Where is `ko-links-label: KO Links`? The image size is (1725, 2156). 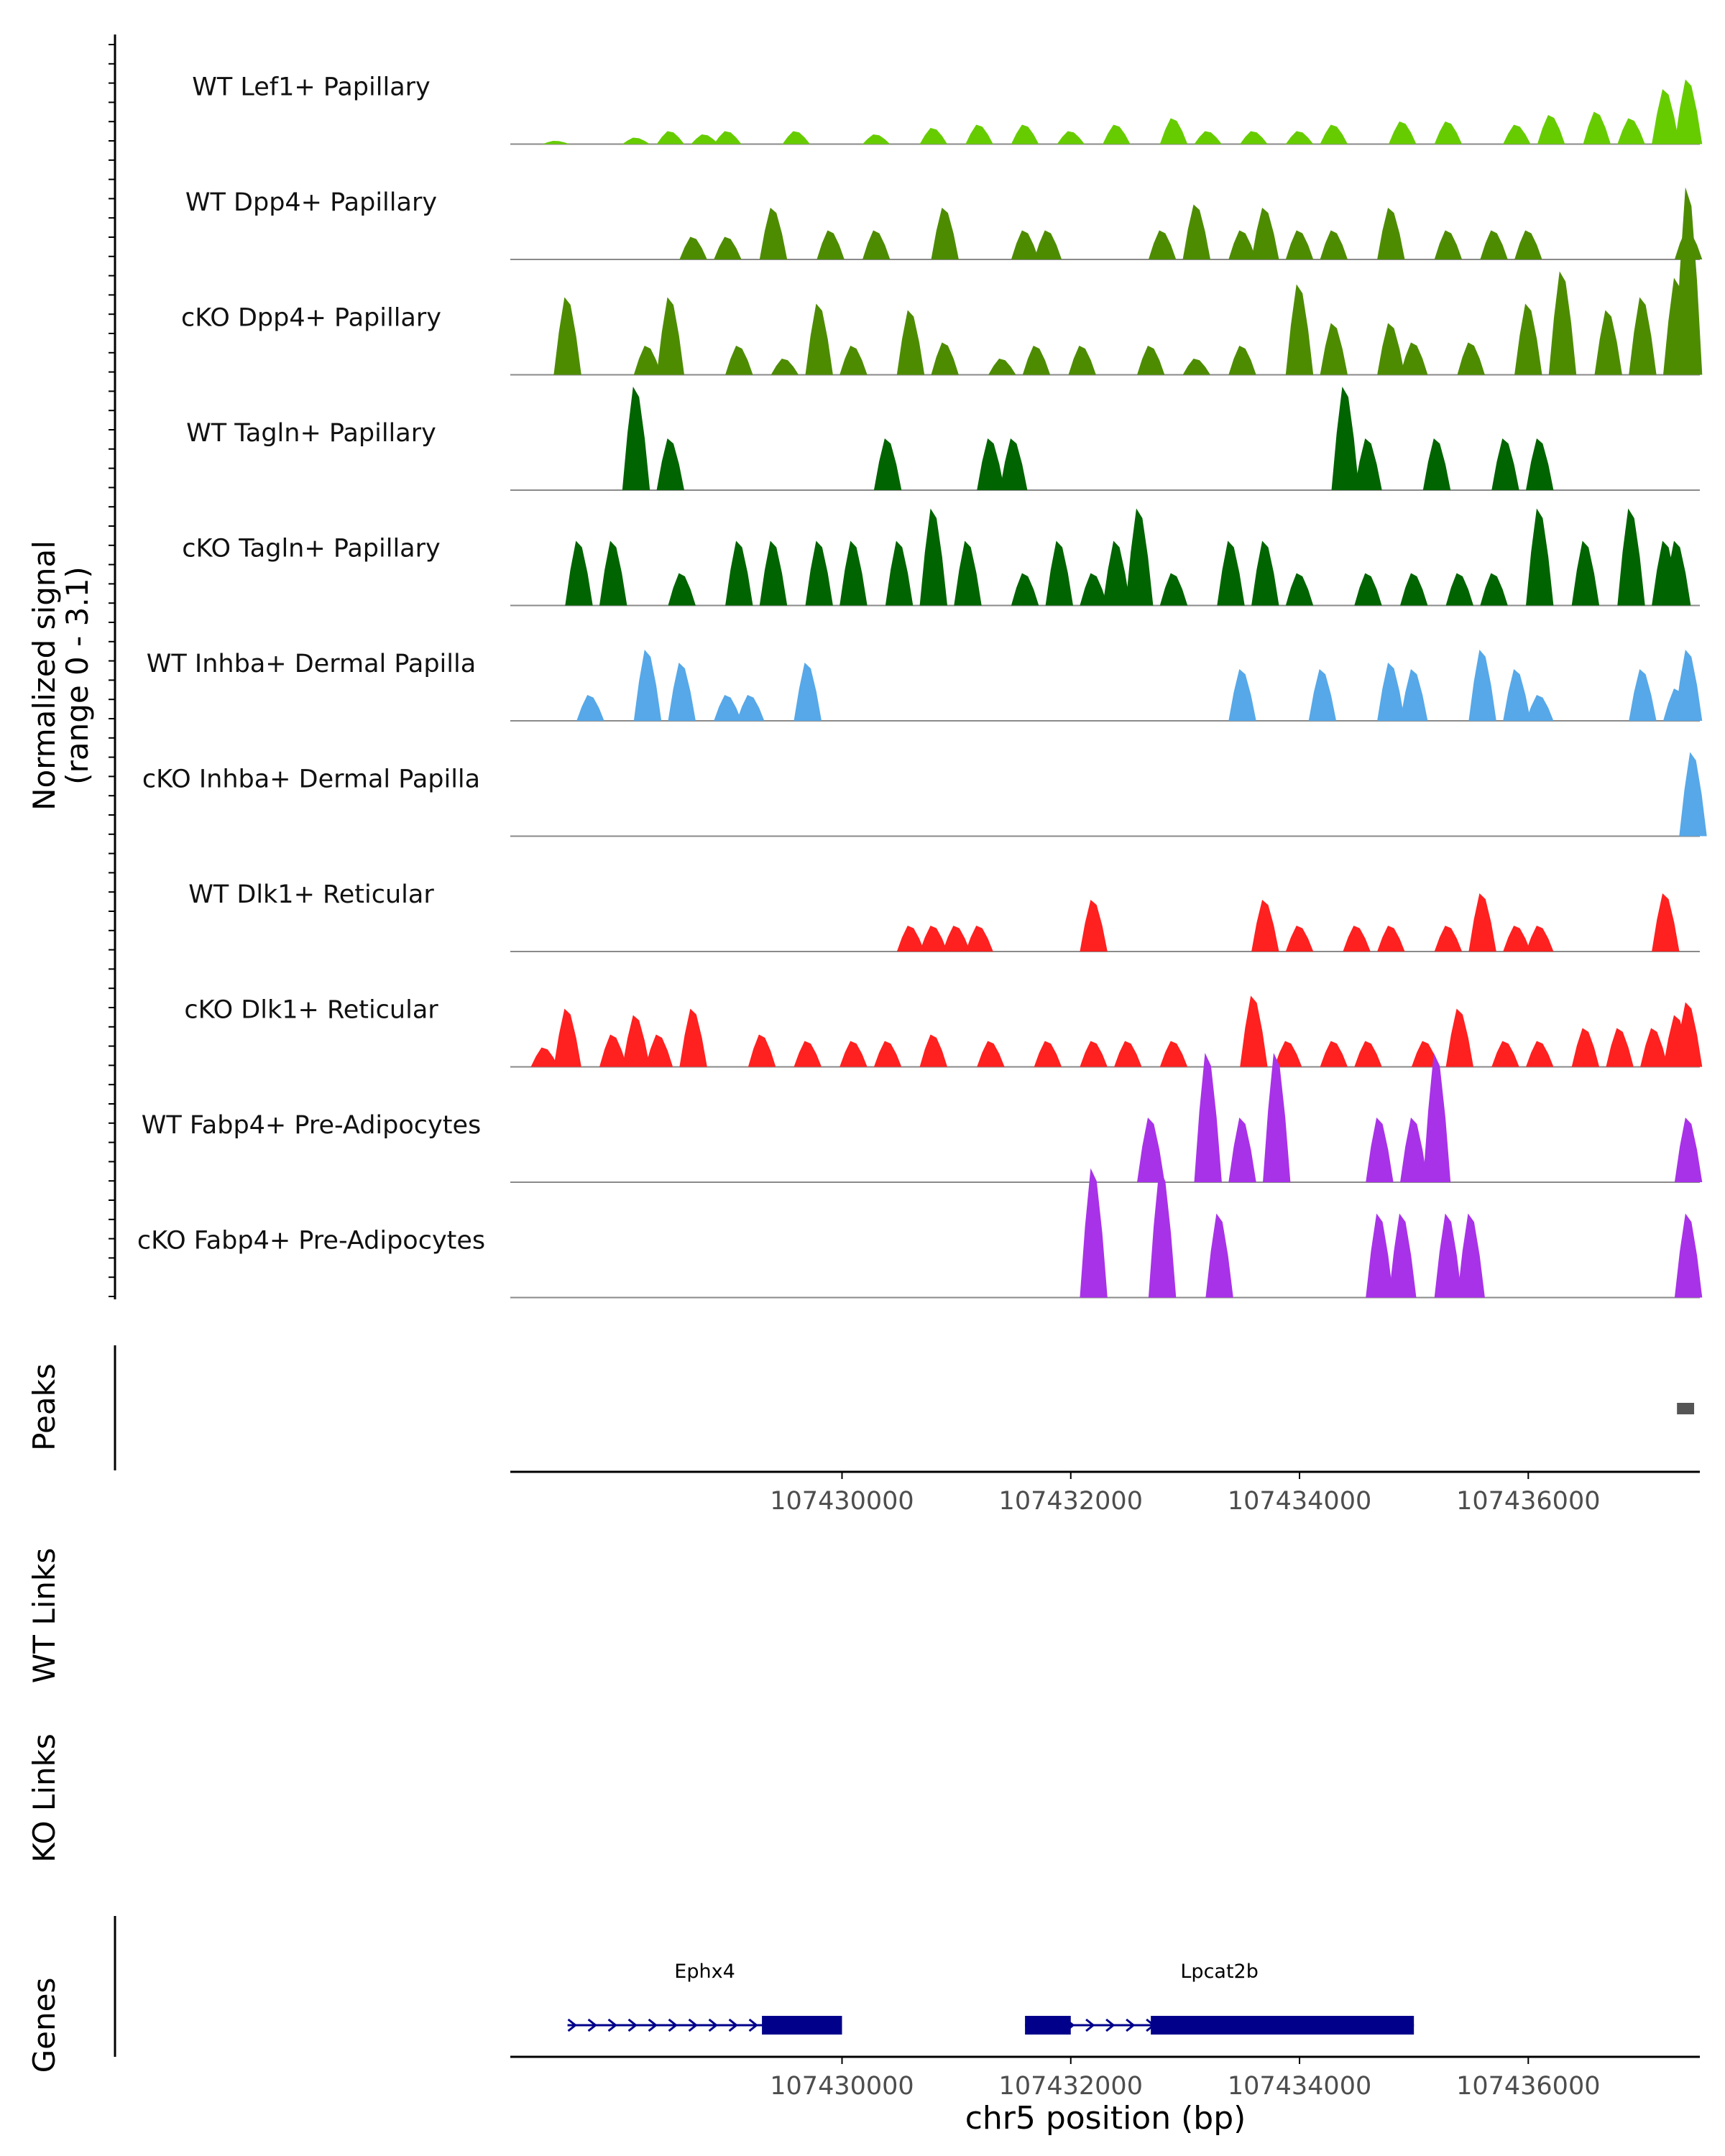
ko-links-label: KO Links is located at coordinates (44, 1798).